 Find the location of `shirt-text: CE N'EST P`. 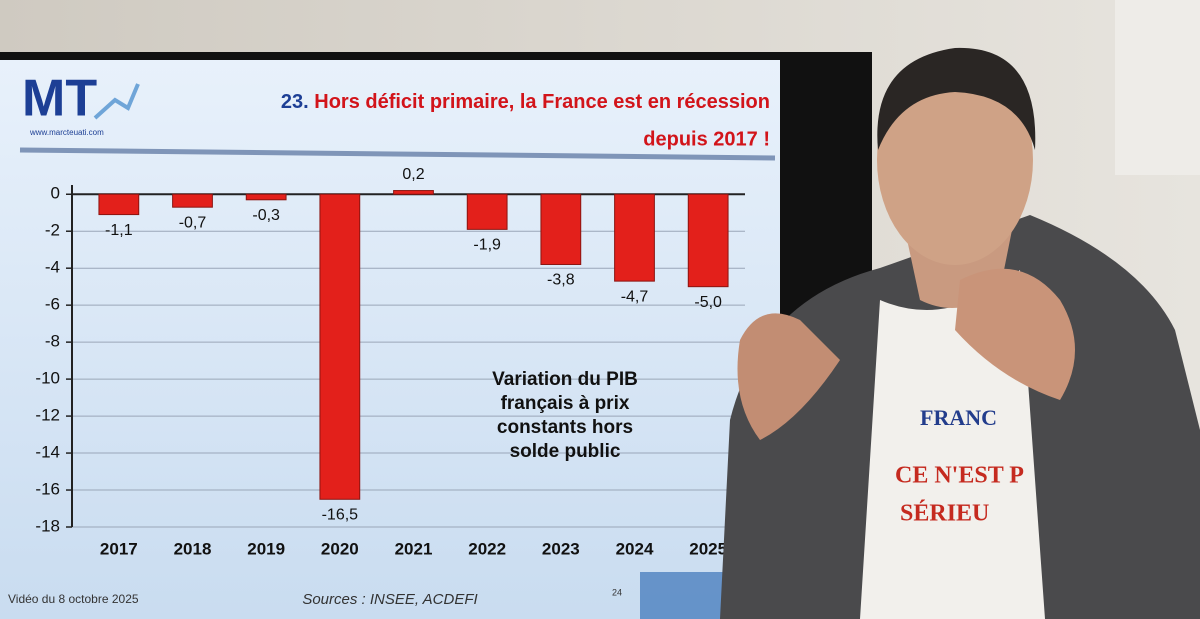

shirt-text: CE N'EST P is located at coordinates (959, 476).